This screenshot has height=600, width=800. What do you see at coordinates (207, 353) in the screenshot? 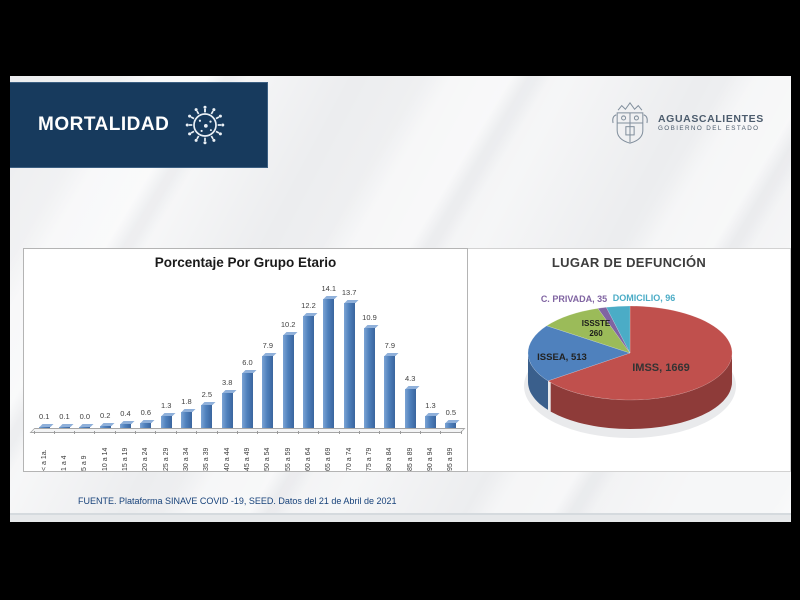
I see `bar-group: 2.5` at bounding box center [207, 353].